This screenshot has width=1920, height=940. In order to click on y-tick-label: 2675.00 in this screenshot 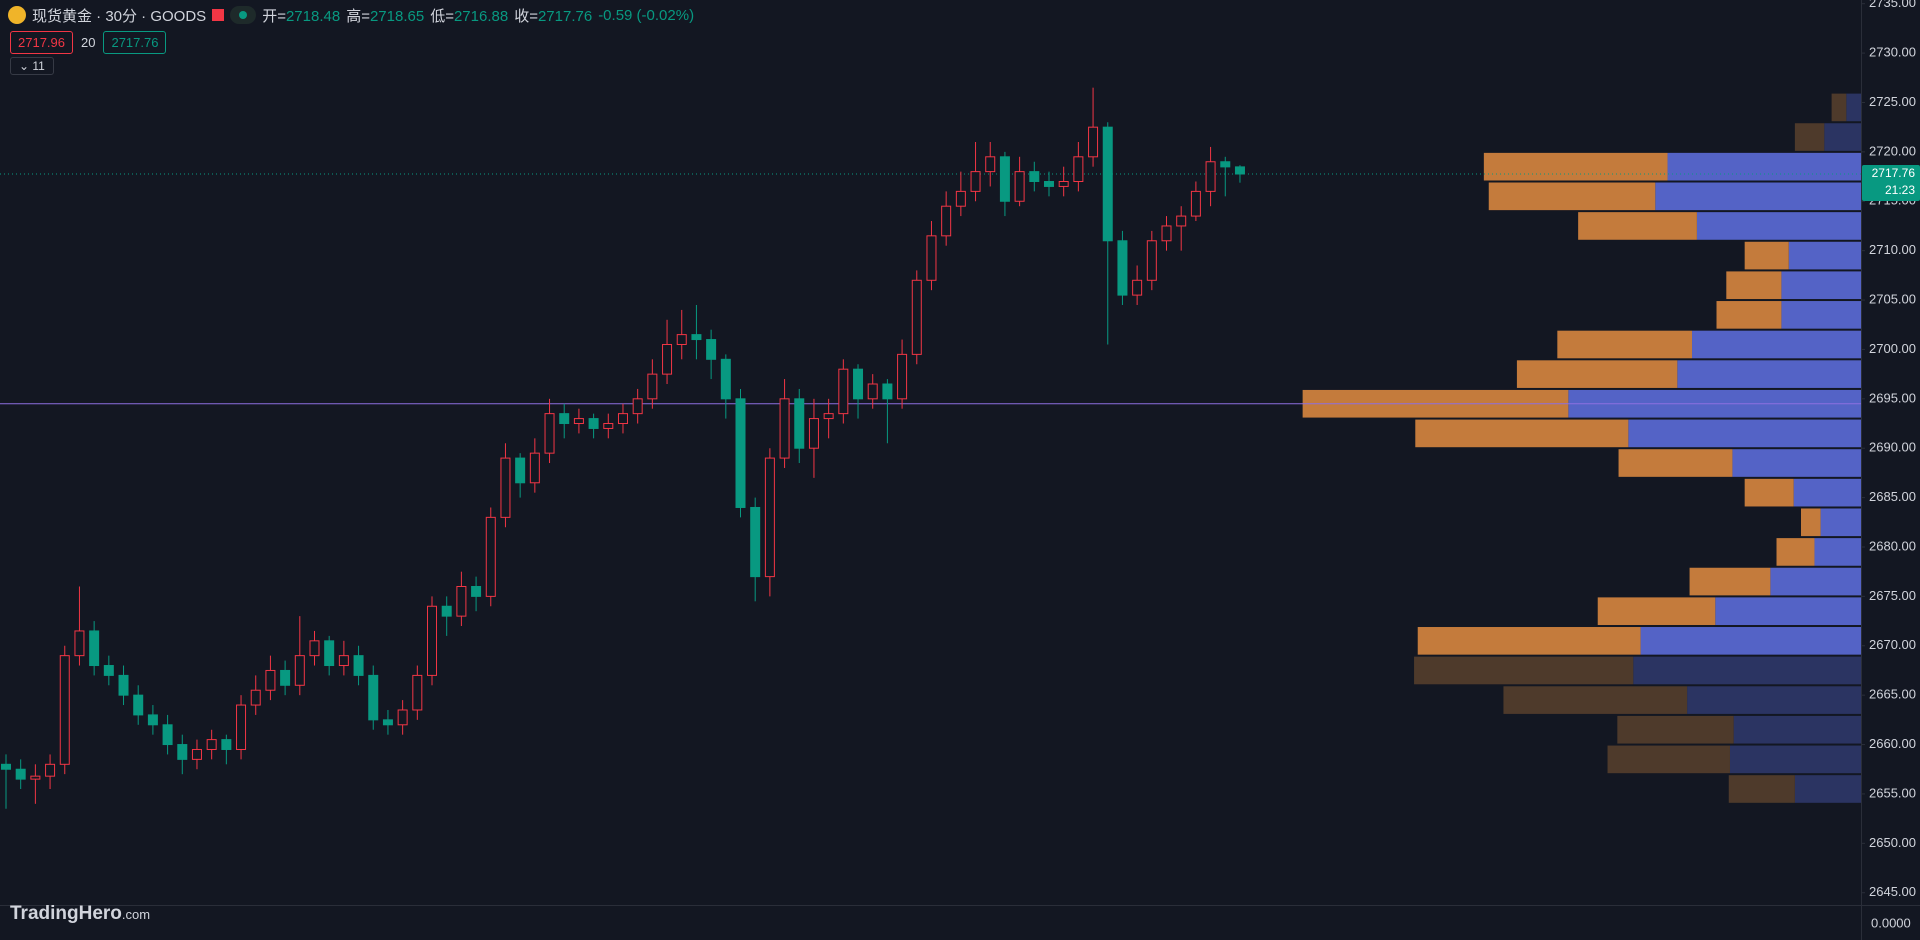, I will do `click(1892, 595)`.